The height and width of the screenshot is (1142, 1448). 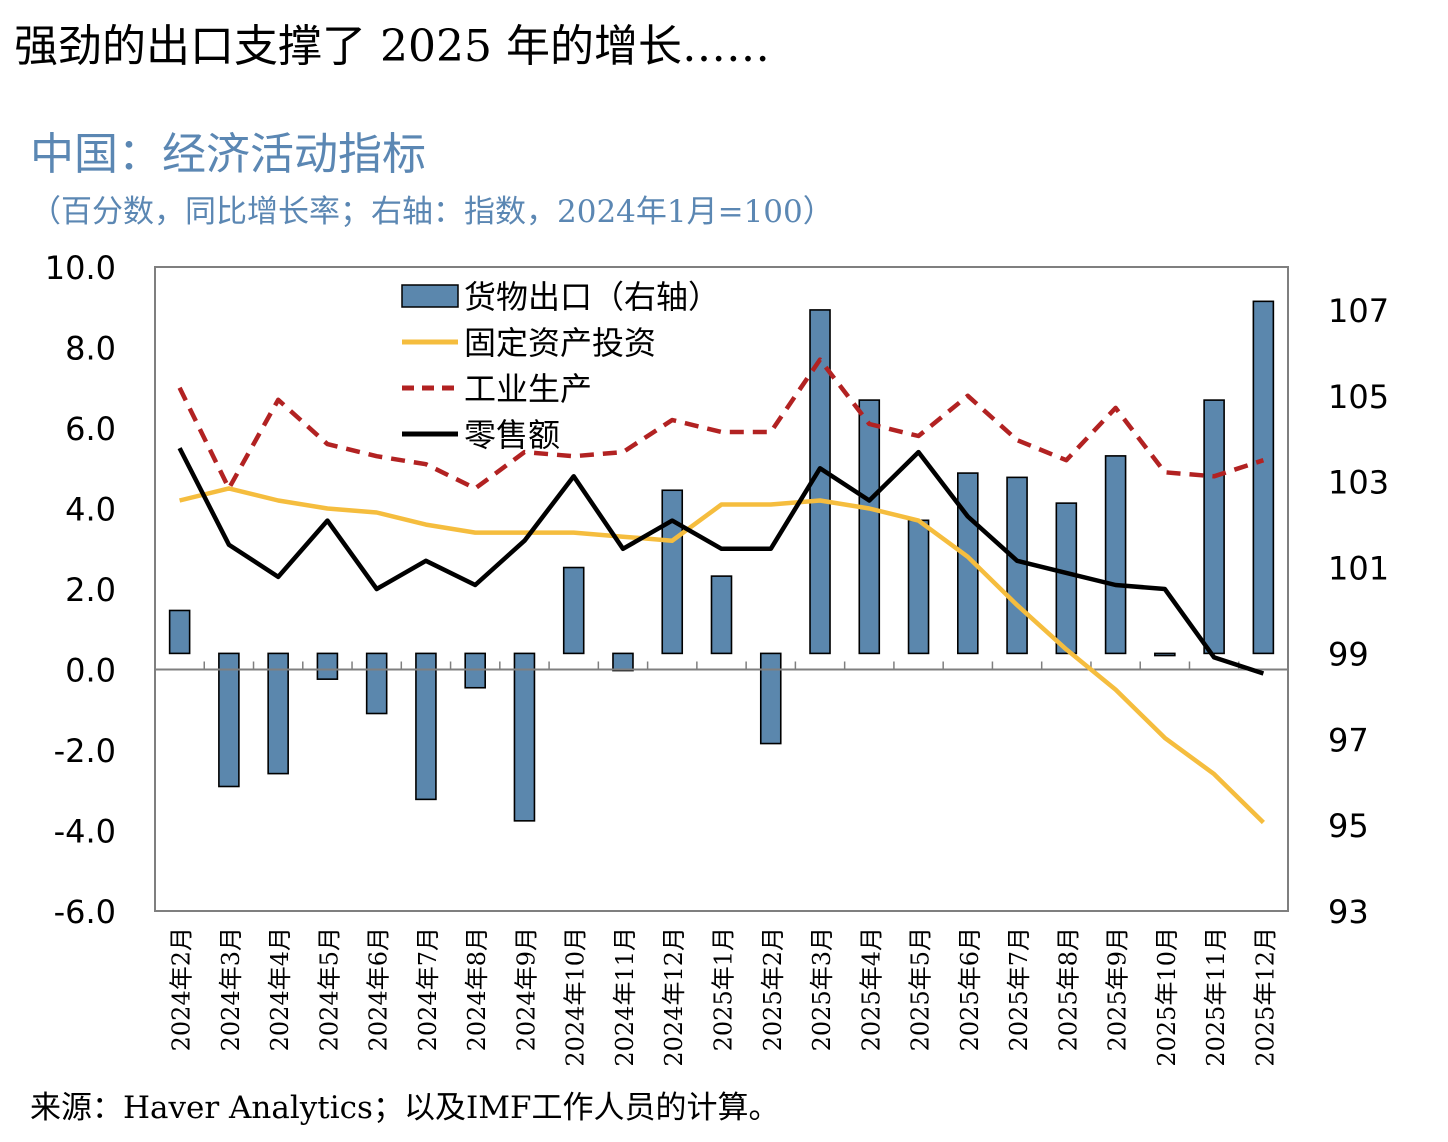 I want to click on x-axis-category-label: 2025年7月, so click(x=1019, y=989).